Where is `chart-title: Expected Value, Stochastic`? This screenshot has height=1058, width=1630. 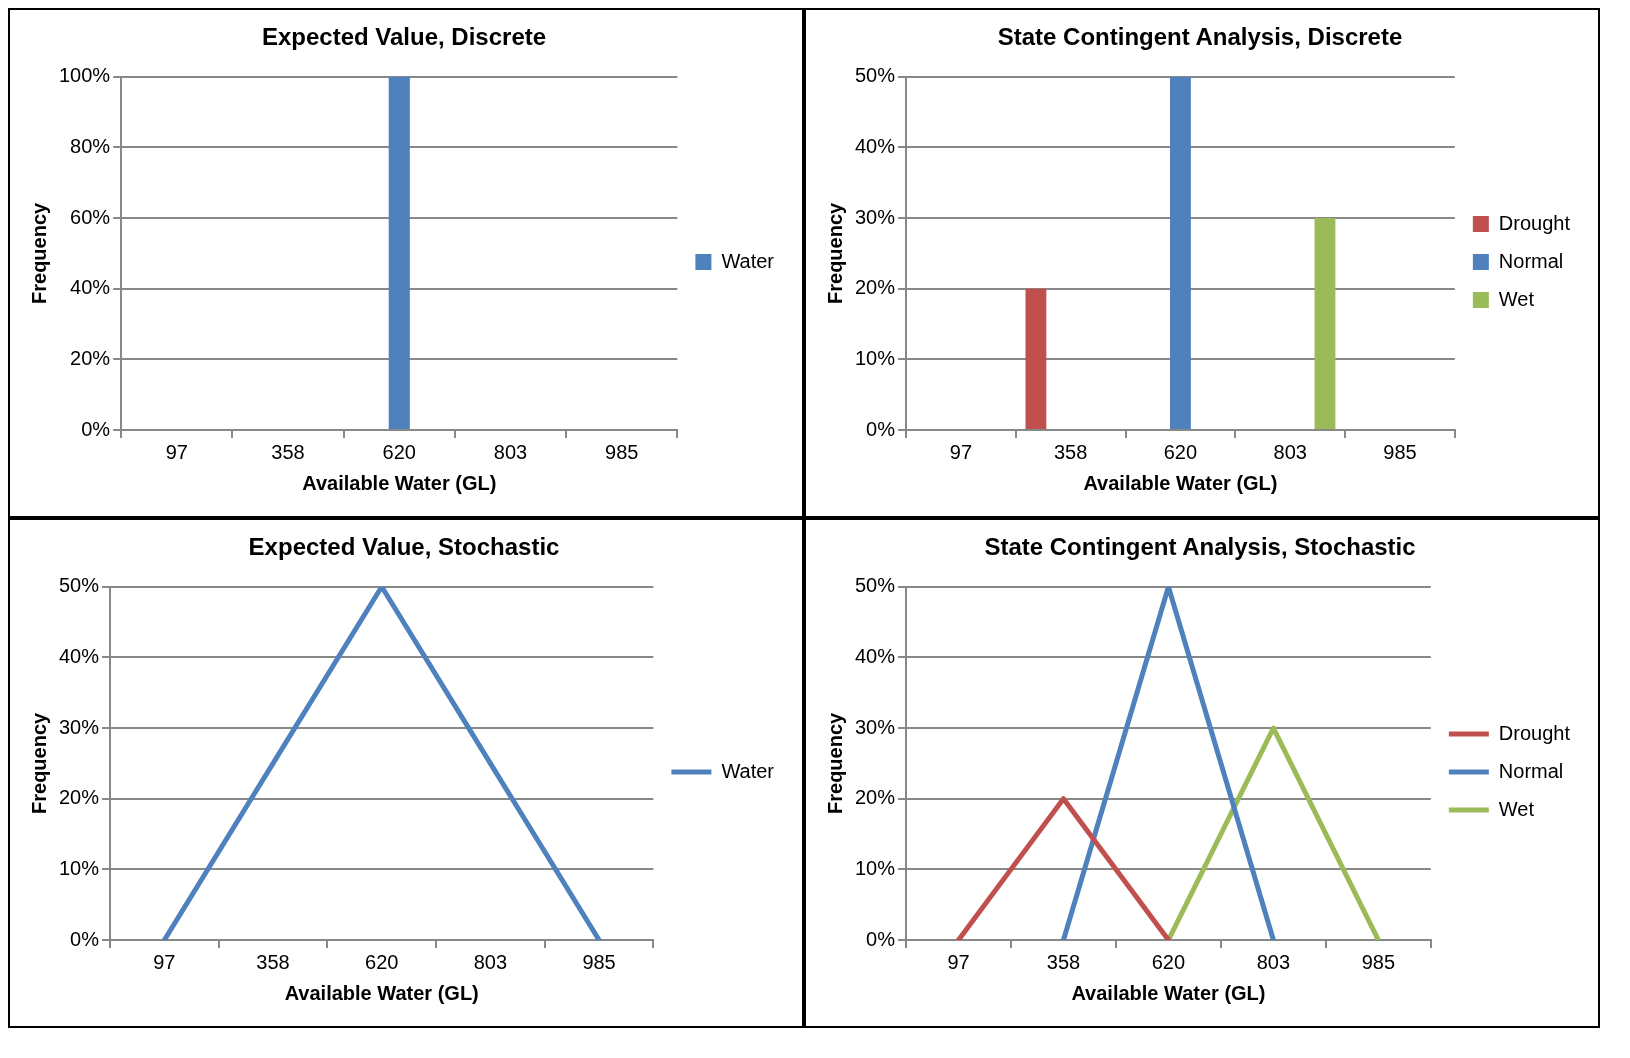
chart-title: Expected Value, Stochastic is located at coordinates (404, 547).